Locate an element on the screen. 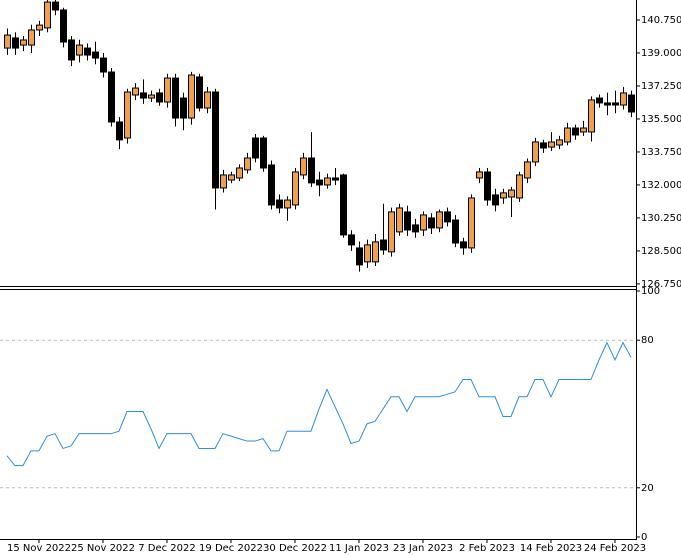 This screenshot has width=681, height=555. y-tick-label: 137.250 is located at coordinates (661, 86).